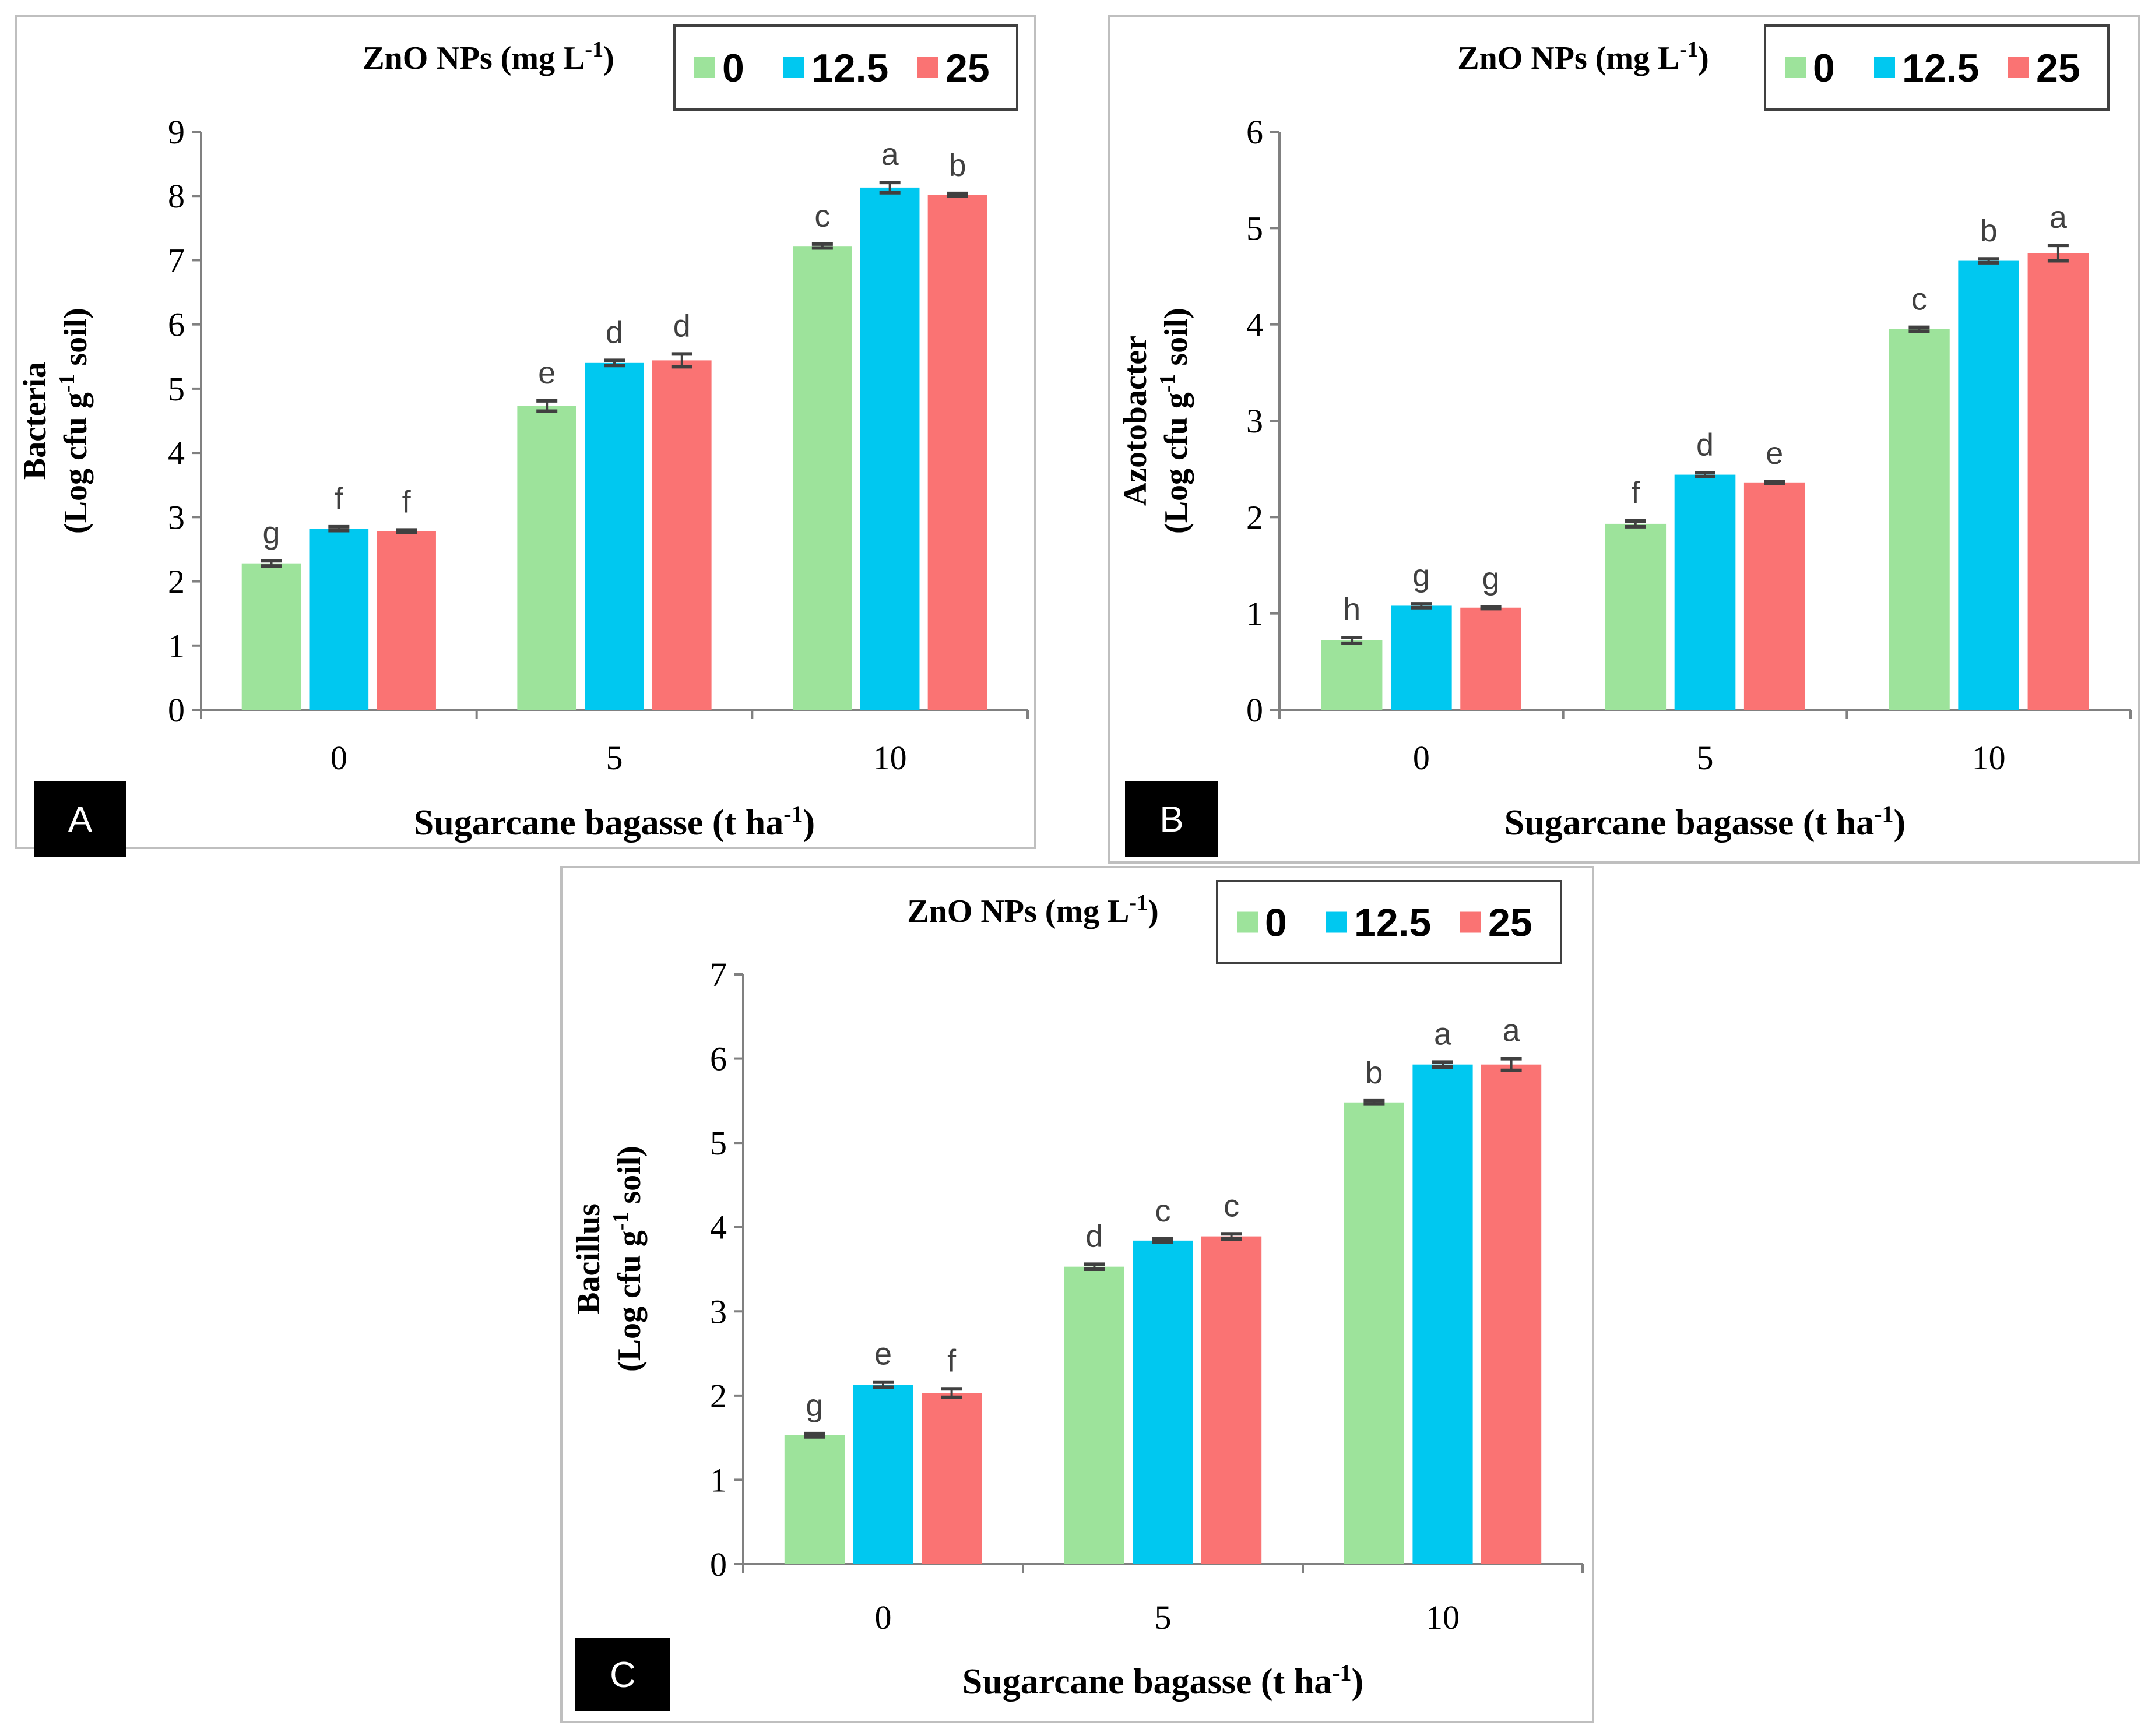 The height and width of the screenshot is (1736, 2155). What do you see at coordinates (1688, 50) in the screenshot?
I see `legend-title-sup: -1` at bounding box center [1688, 50].